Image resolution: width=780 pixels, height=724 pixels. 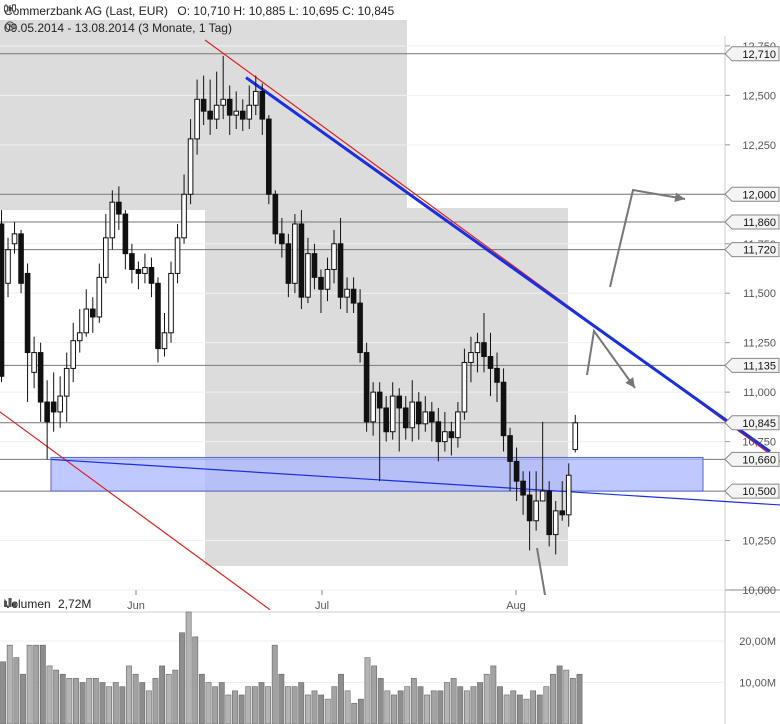 I want to click on volume-bars-icon, so click(x=10, y=602).